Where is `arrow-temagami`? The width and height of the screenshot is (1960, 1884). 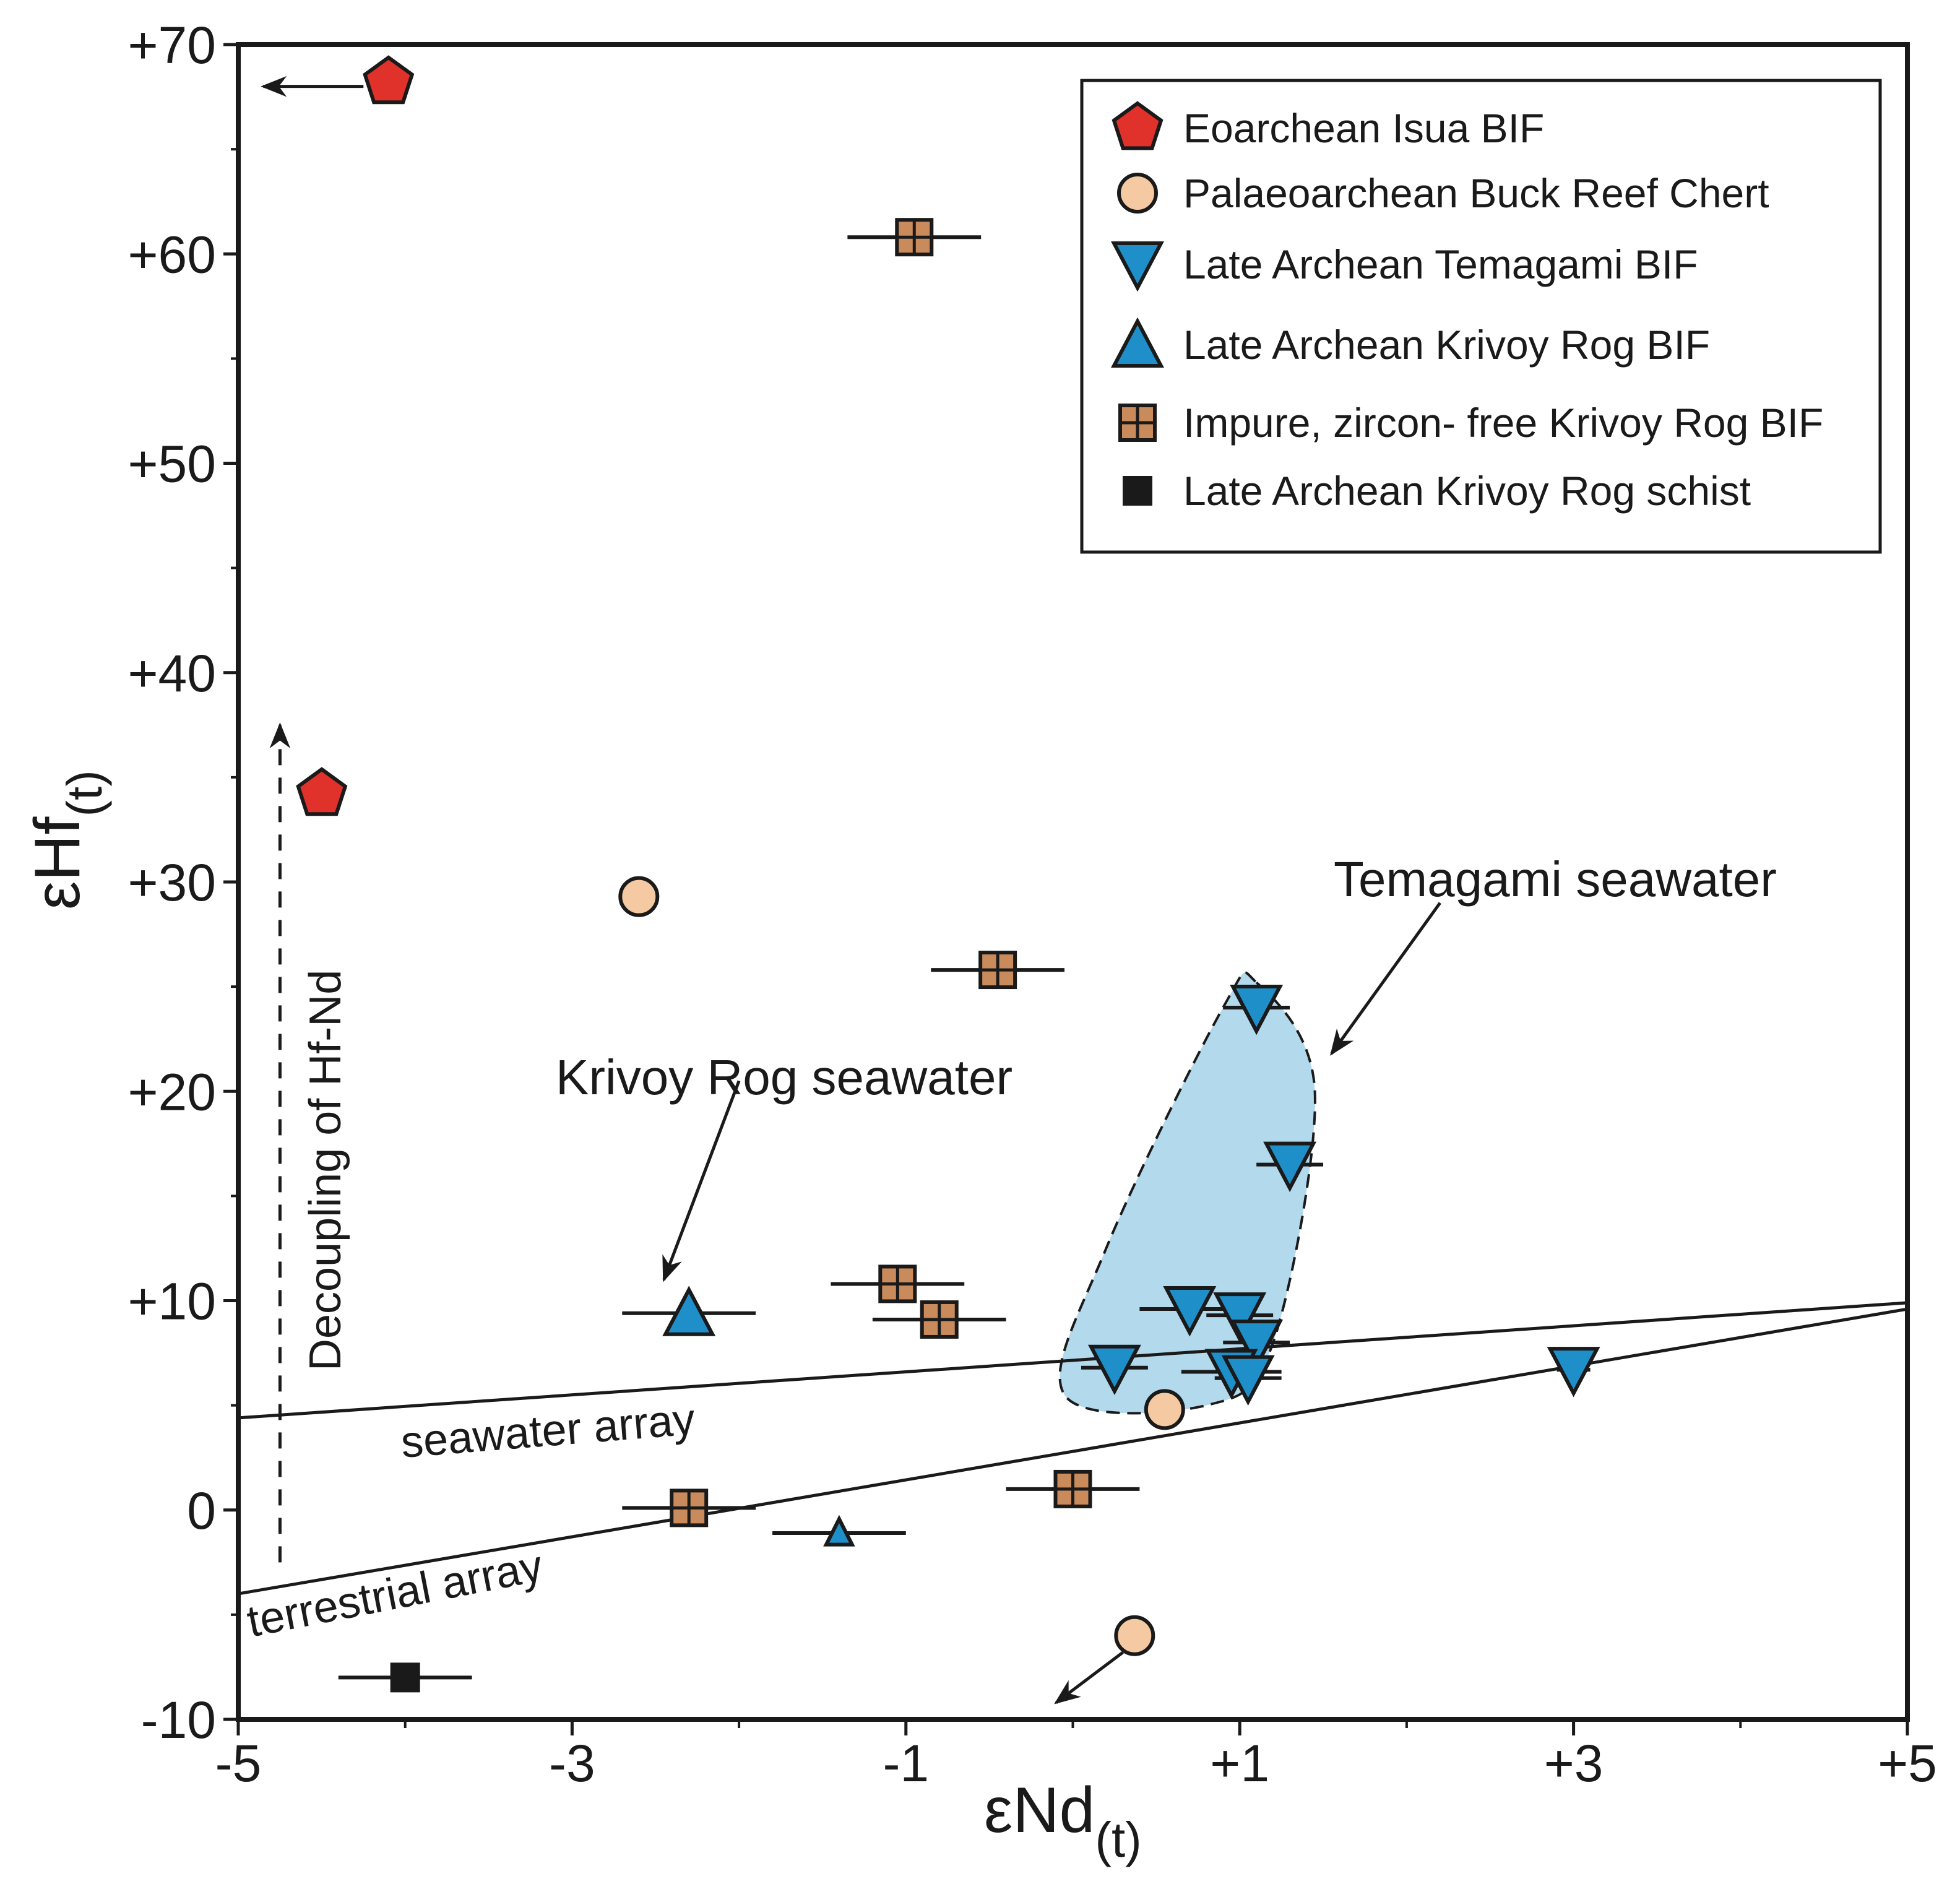
arrow-temagami is located at coordinates (1385, 979).